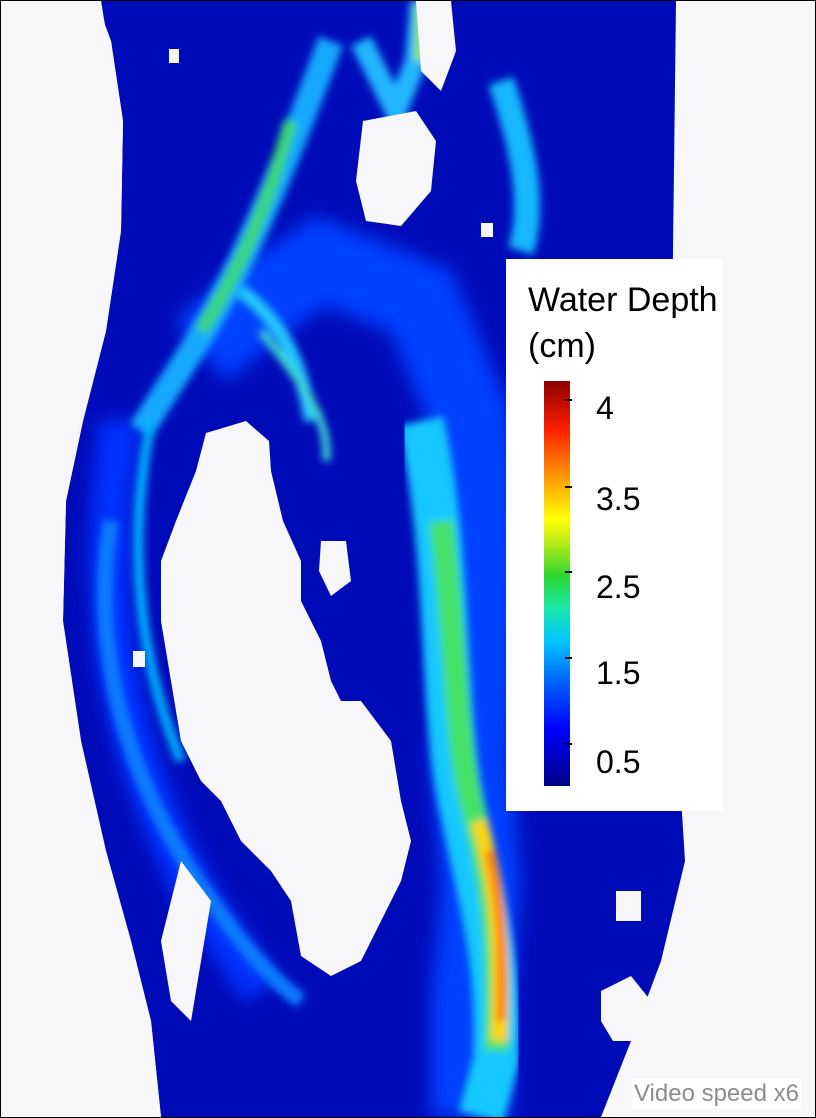 The height and width of the screenshot is (1118, 816). What do you see at coordinates (618, 673) in the screenshot?
I see `tick-label-1-5: 1.5` at bounding box center [618, 673].